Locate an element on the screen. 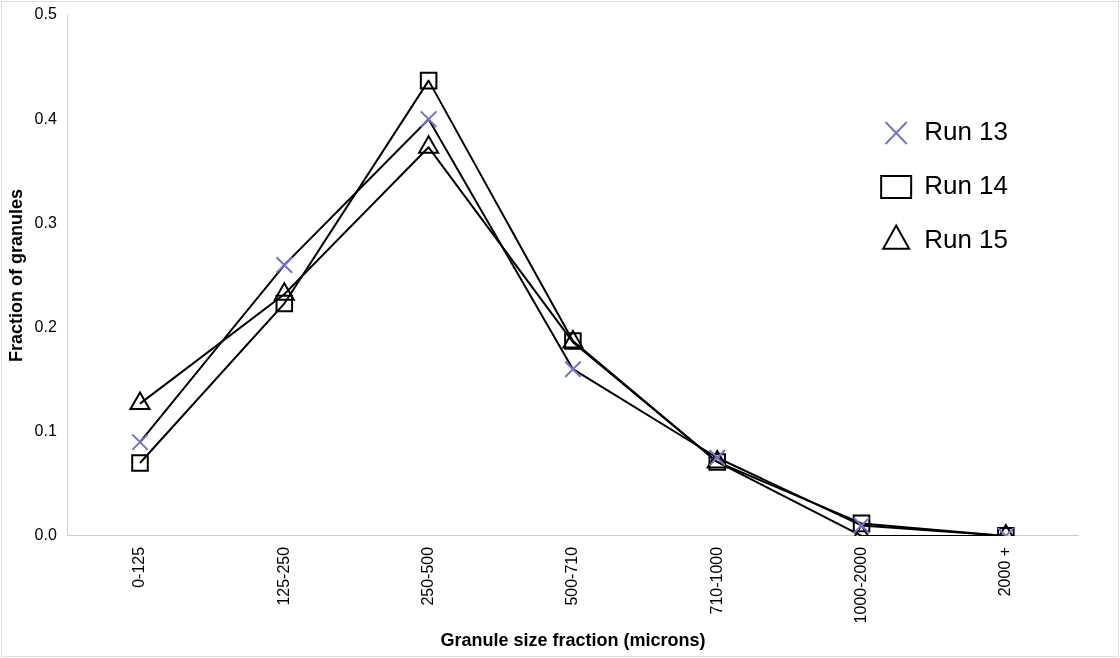 This screenshot has width=1120, height=658. x-tick-label: 250-500 is located at coordinates (428, 576).